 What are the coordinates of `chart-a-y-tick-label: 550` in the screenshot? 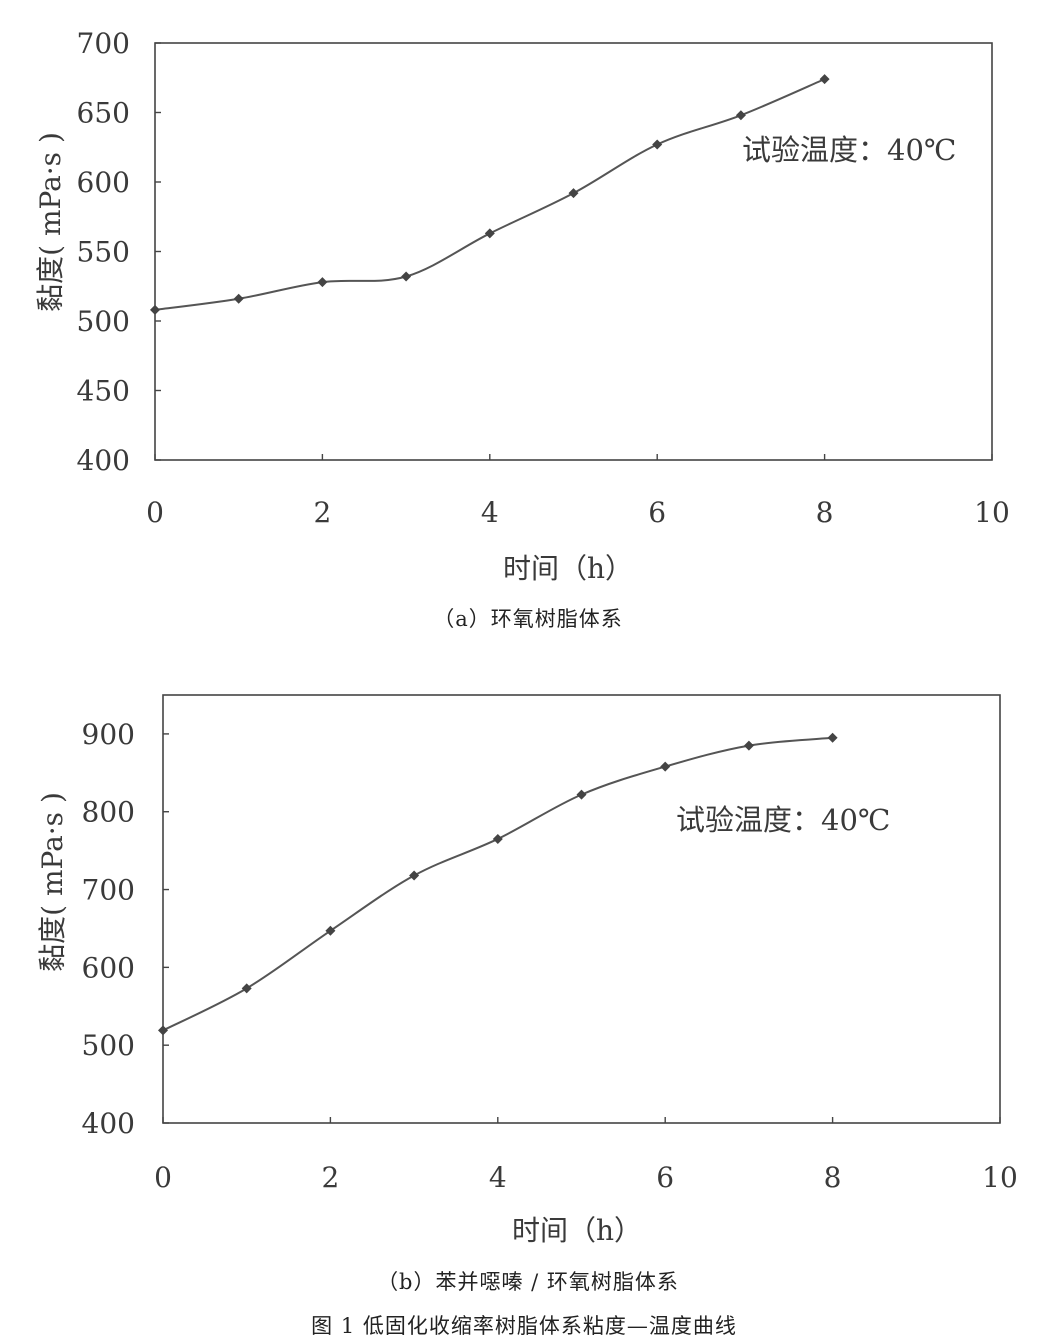 It's located at (103, 252).